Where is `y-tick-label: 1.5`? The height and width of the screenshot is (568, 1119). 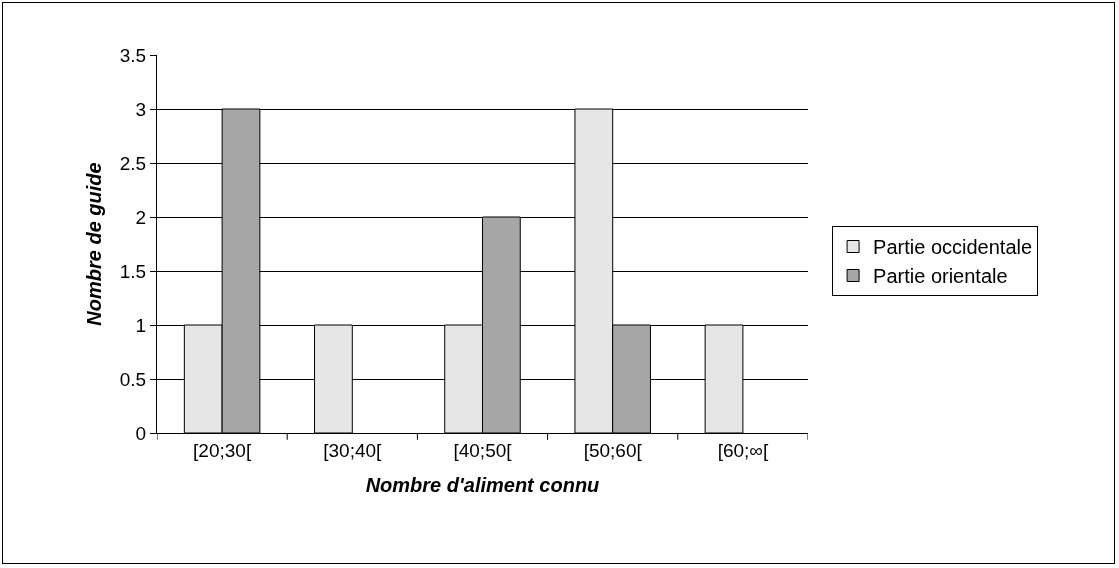 y-tick-label: 1.5 is located at coordinates (133, 271).